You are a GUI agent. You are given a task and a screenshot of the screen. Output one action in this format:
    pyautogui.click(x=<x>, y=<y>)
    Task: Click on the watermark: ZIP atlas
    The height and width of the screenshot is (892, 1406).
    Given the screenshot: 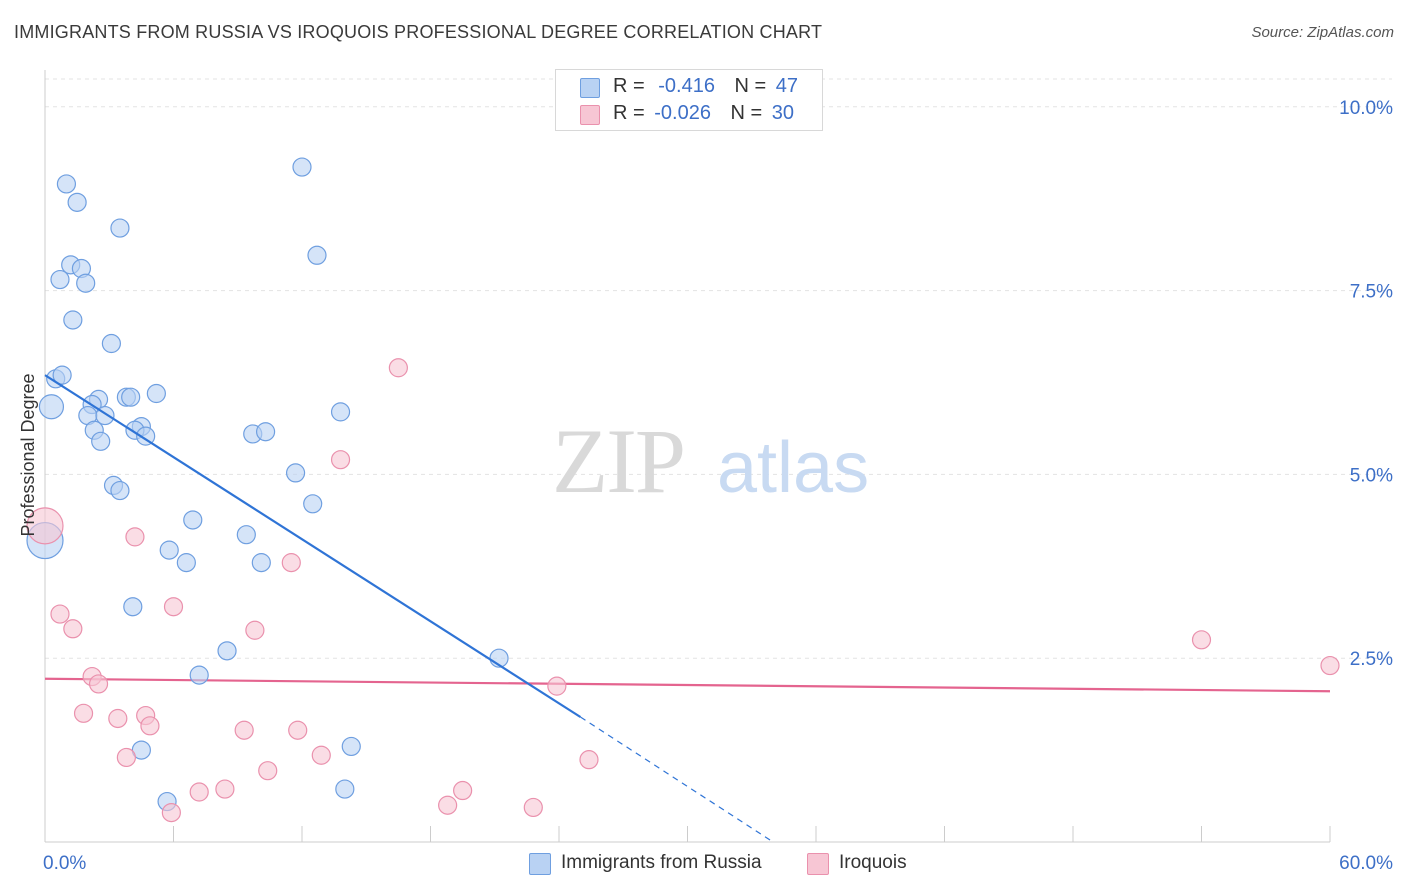 What is the action you would take?
    pyautogui.click(x=710, y=461)
    